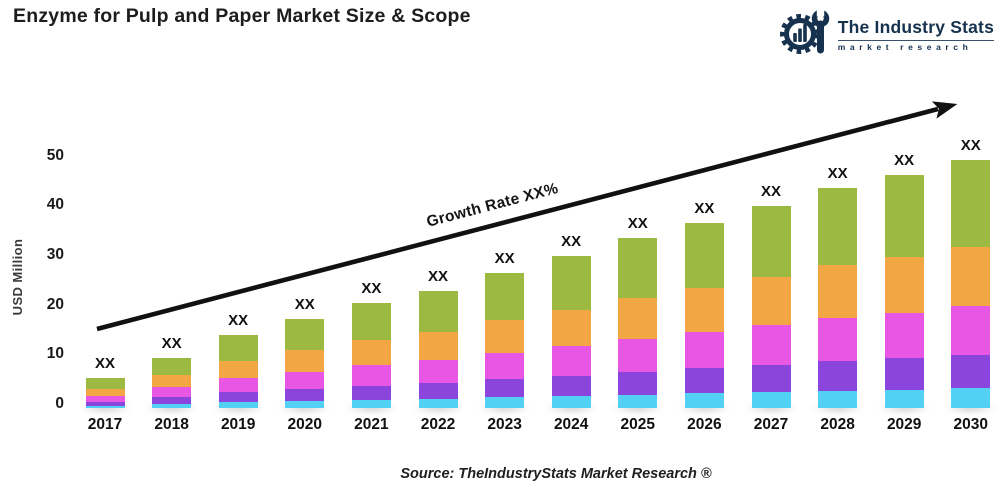 The height and width of the screenshot is (500, 1000). Describe the element at coordinates (55, 304) in the screenshot. I see `y-tick-label: 20` at that location.